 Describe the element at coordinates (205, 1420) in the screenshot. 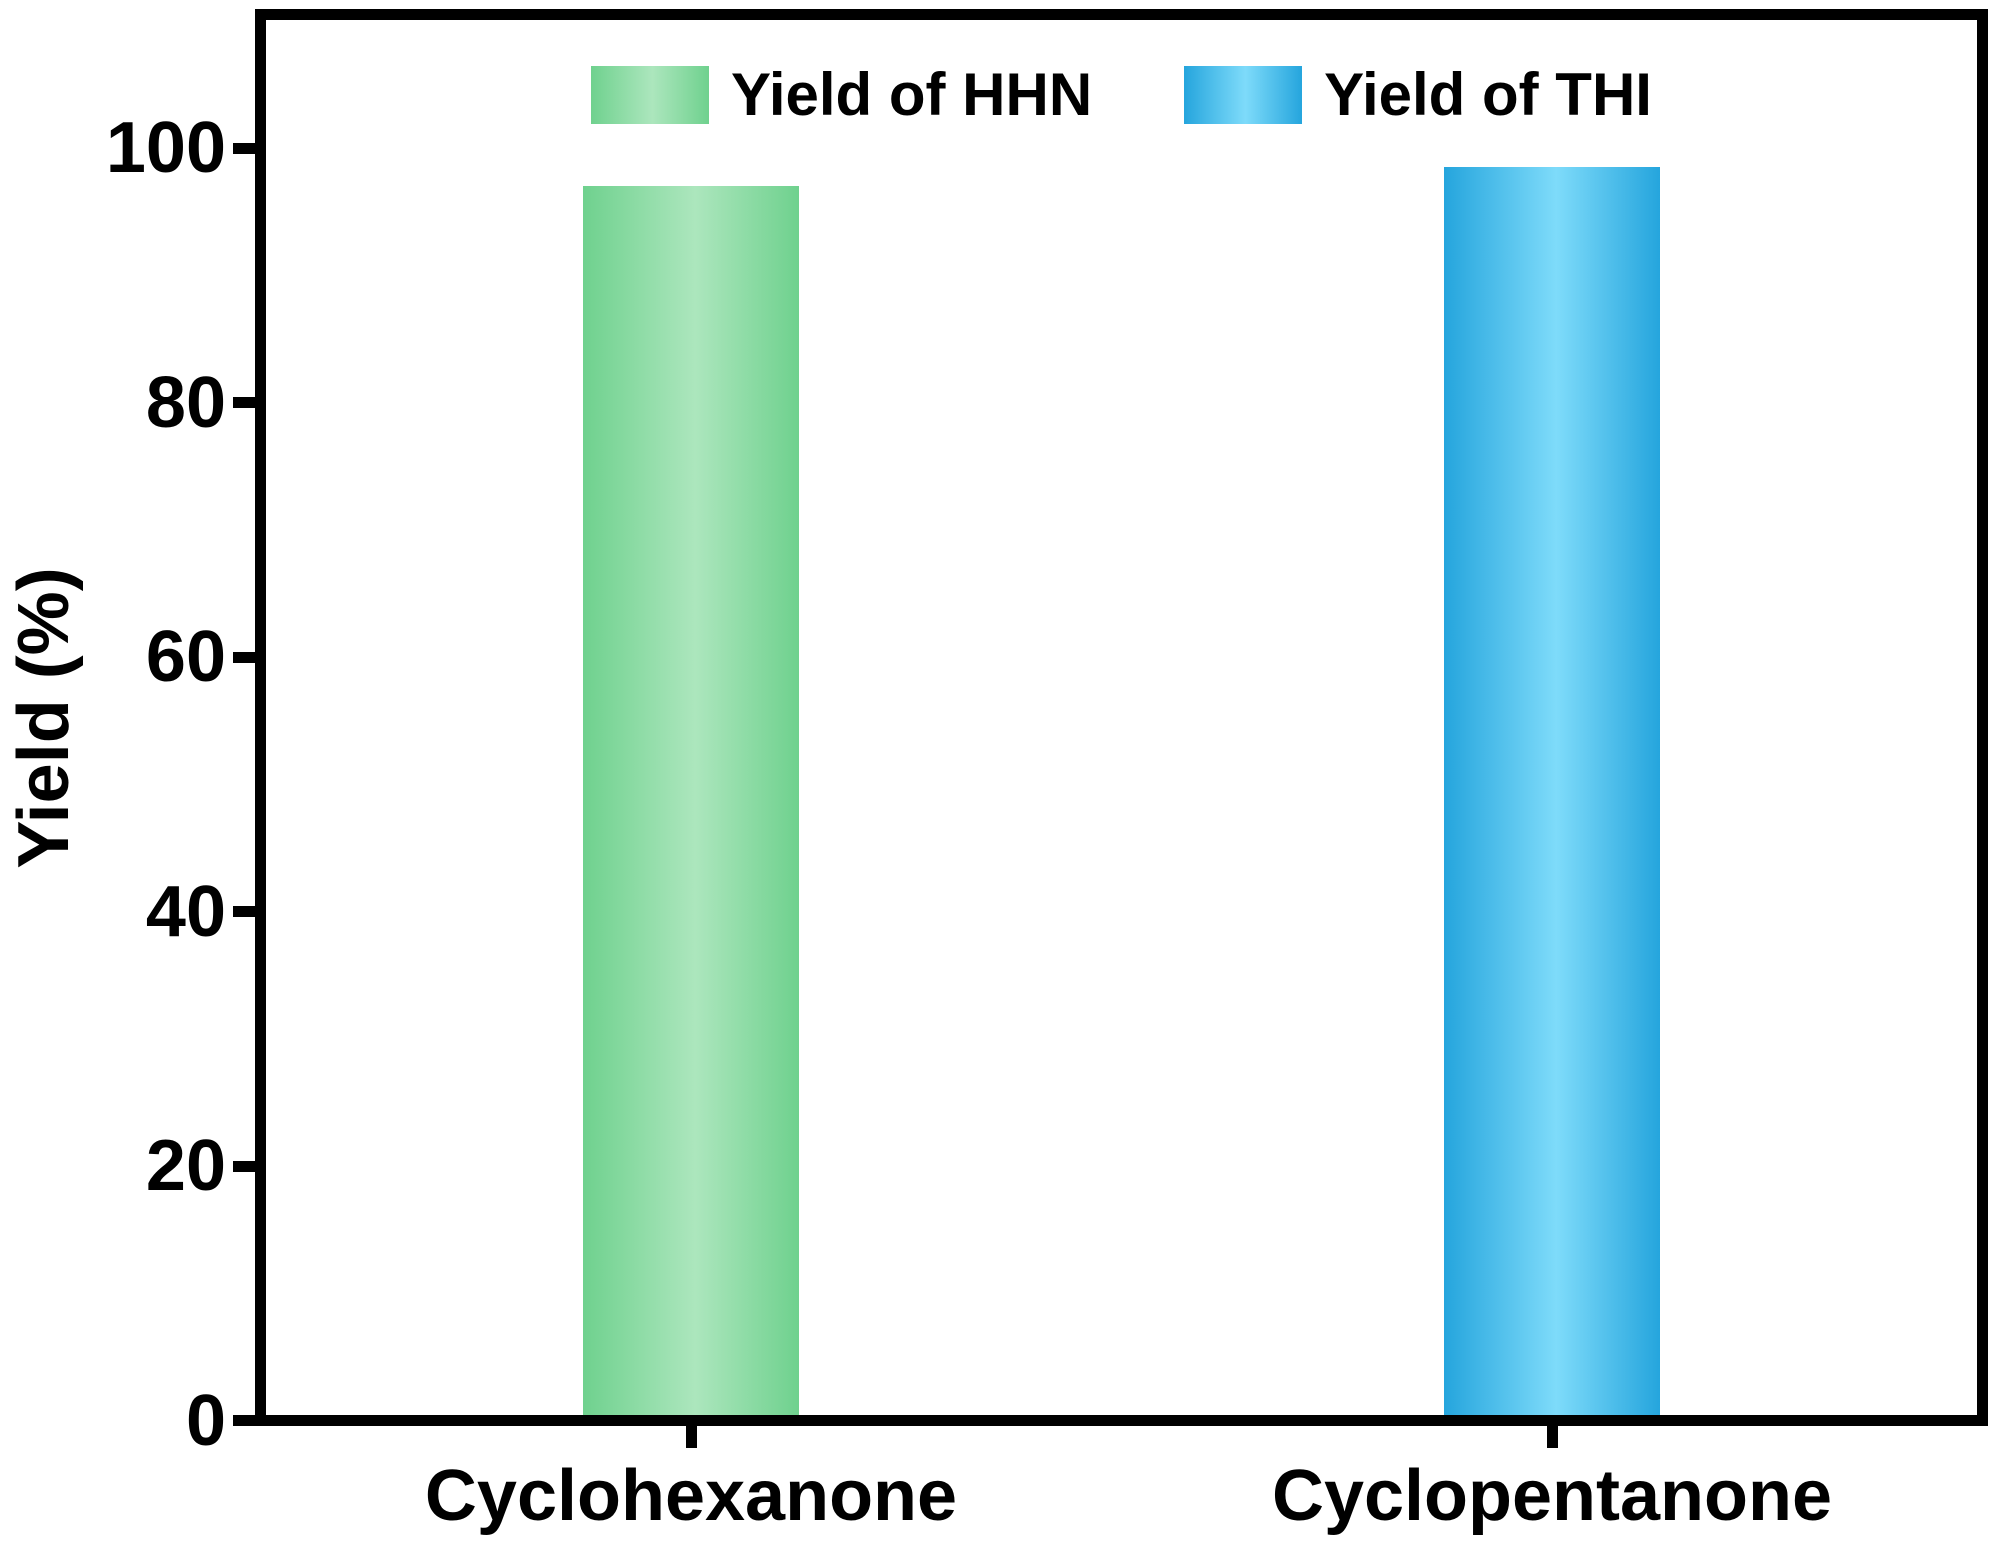

I see `y-tick-label-0: 0` at that location.